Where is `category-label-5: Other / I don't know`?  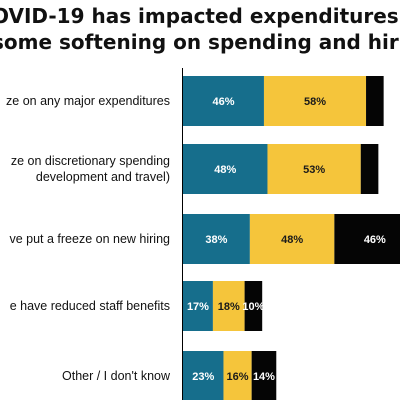
category-label-5: Other / I don't know is located at coordinates (85, 376).